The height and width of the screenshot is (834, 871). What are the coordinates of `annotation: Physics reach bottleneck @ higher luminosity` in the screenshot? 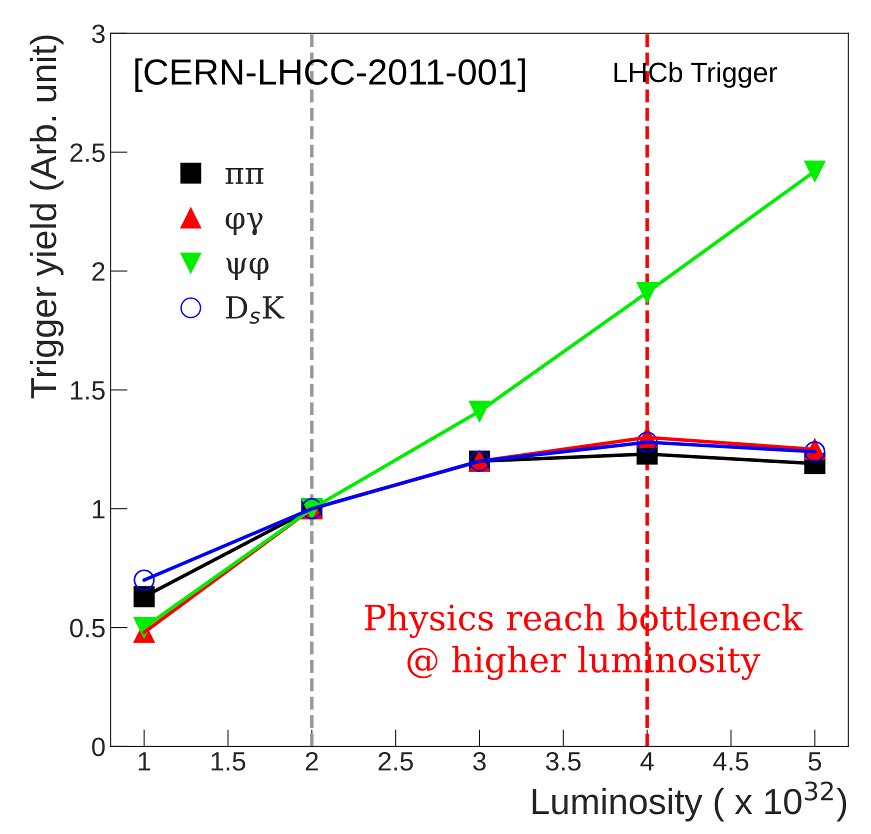 It's located at (584, 642).